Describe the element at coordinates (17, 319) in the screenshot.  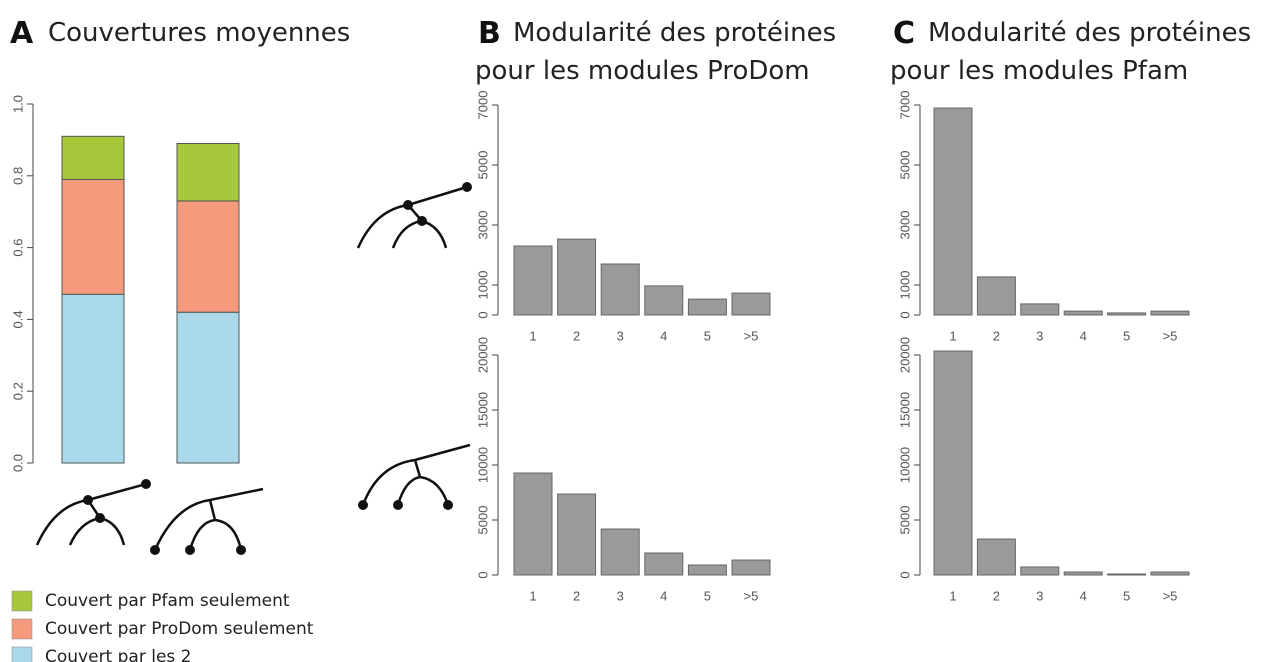
I see `y-tick-label: 0.4` at that location.